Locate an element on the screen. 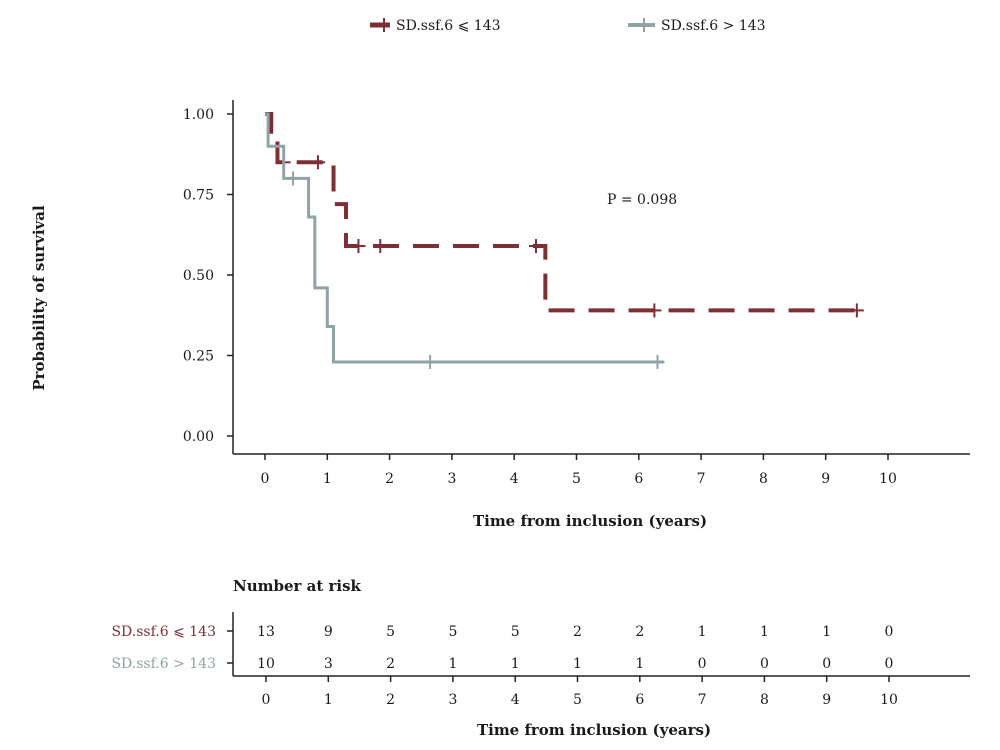 Image resolution: width=1000 pixels, height=750 pixels. risk-x-tick-label: 3 is located at coordinates (452, 700).